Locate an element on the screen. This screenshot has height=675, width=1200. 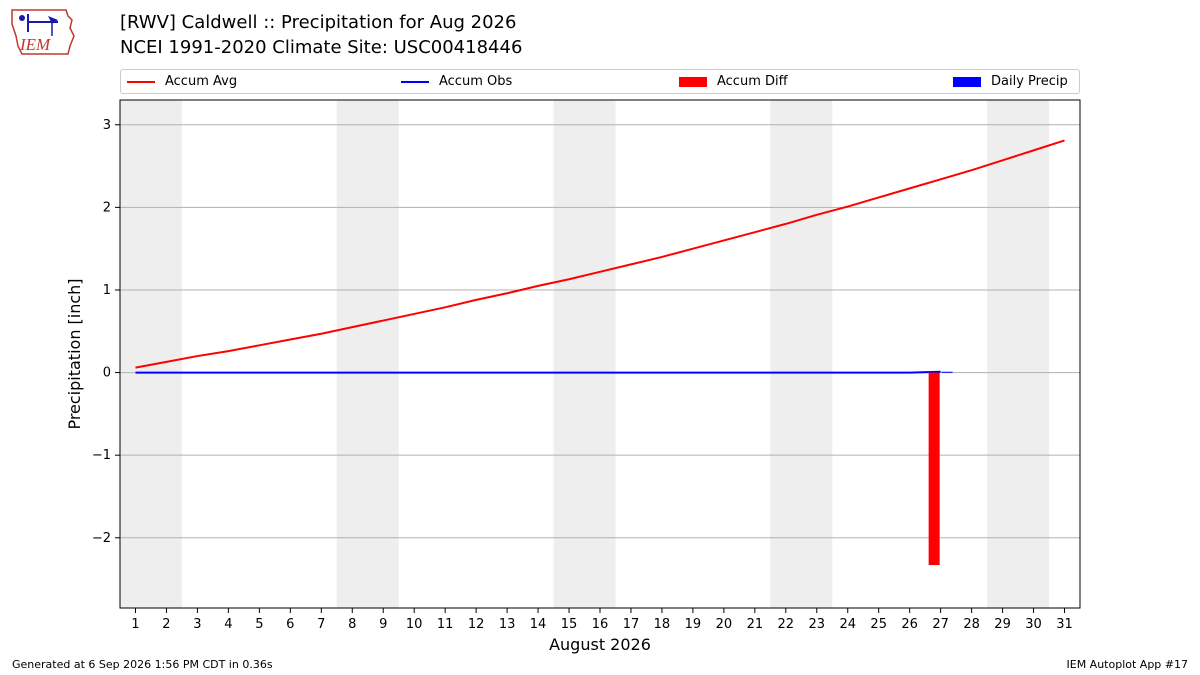
x-tick-label: 14 is located at coordinates (538, 624).